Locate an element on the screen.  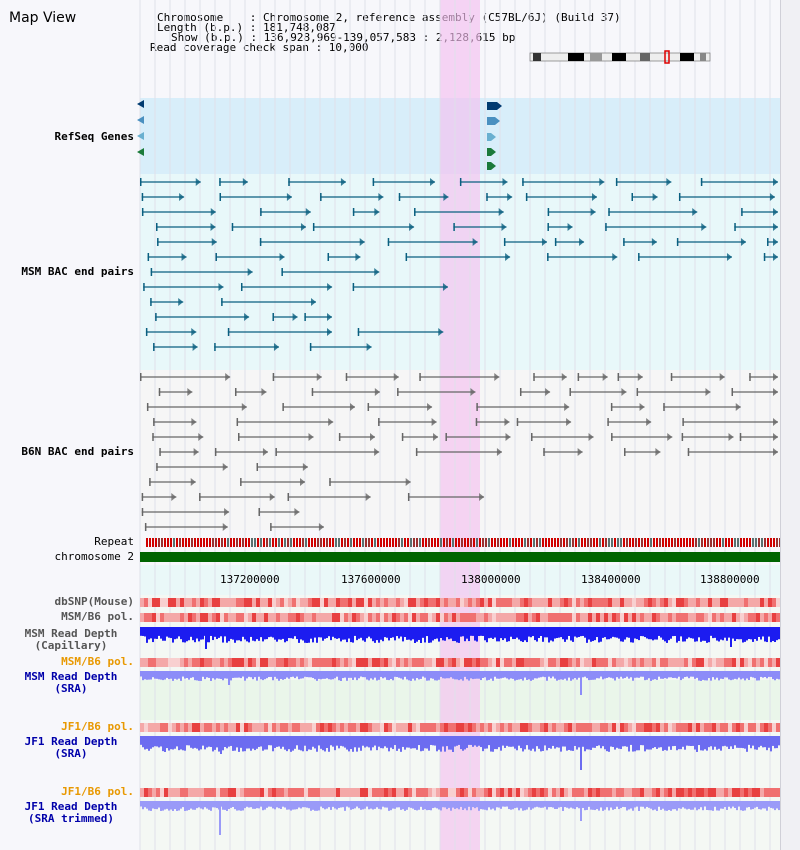
vertical-scrollbar is located at coordinates (790, 425).